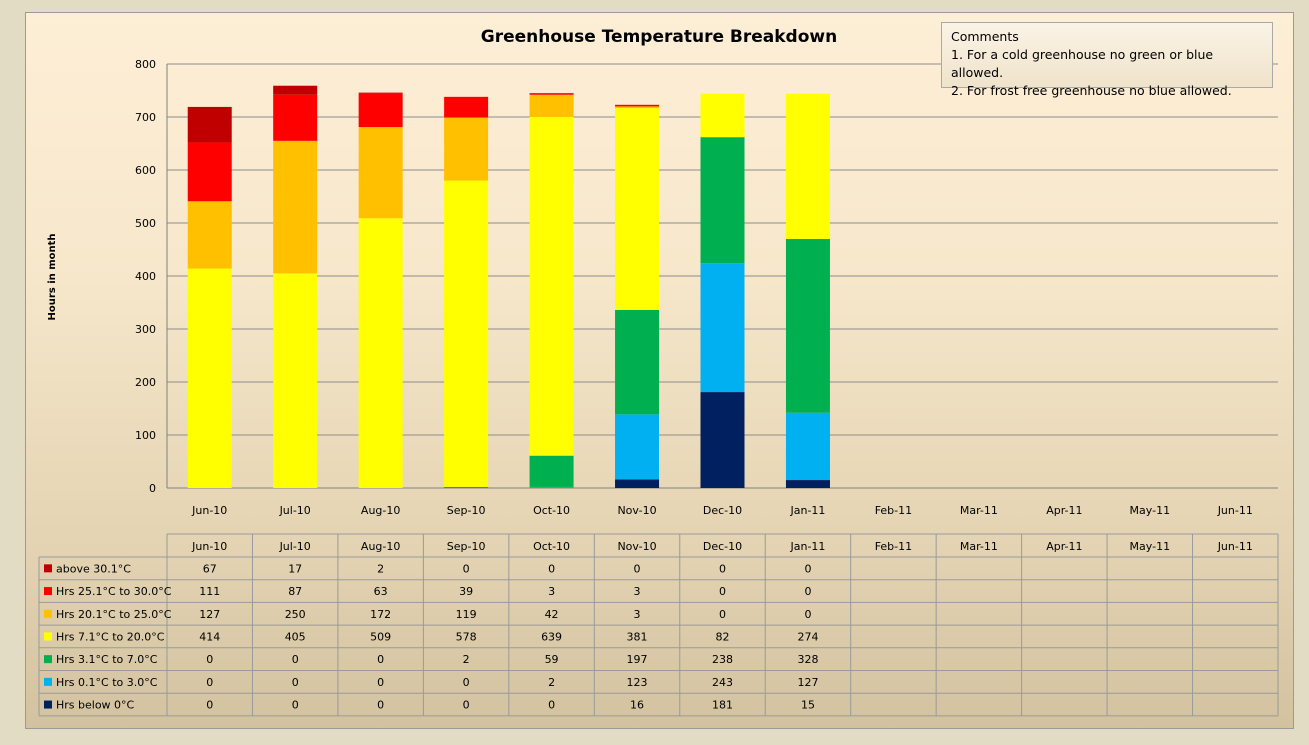  What do you see at coordinates (551, 510) in the screenshot?
I see `x-tick-label: Oct-10` at bounding box center [551, 510].